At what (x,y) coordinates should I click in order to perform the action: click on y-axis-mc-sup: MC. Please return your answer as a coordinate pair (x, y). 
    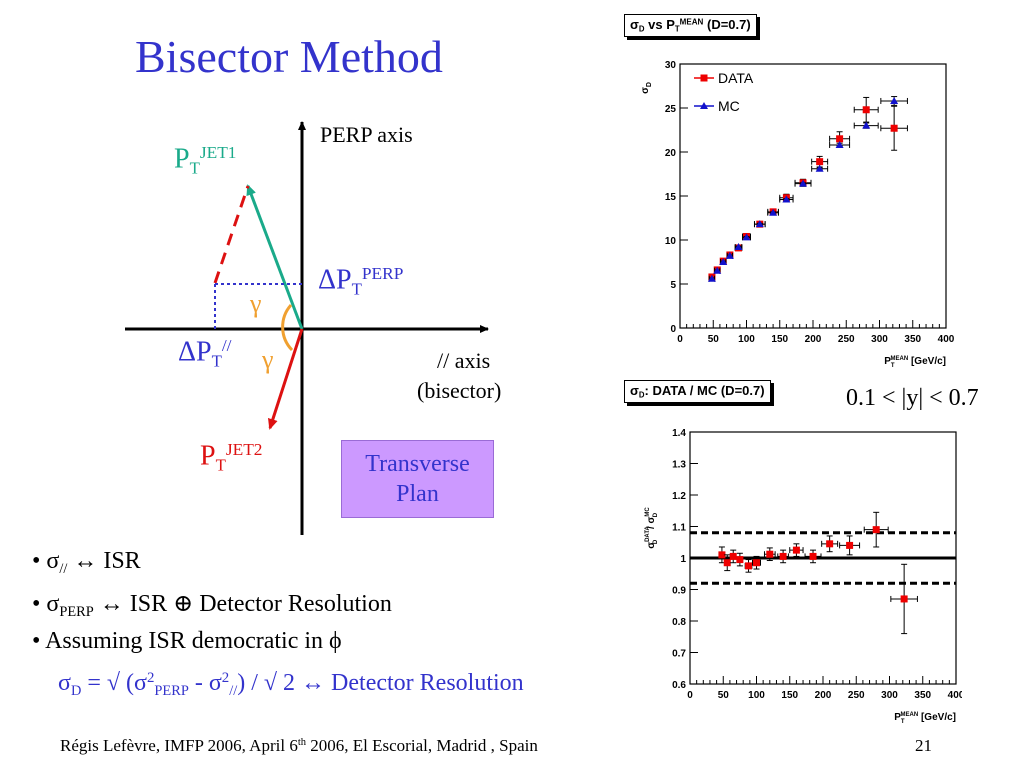
    Looking at the image, I should click on (648, 512).